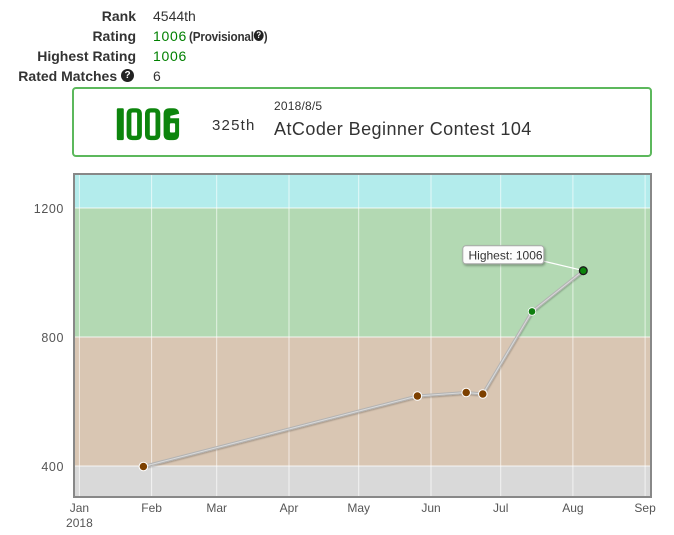 Image resolution: width=674 pixels, height=535 pixels. What do you see at coordinates (358, 508) in the screenshot?
I see `svg-text: May` at bounding box center [358, 508].